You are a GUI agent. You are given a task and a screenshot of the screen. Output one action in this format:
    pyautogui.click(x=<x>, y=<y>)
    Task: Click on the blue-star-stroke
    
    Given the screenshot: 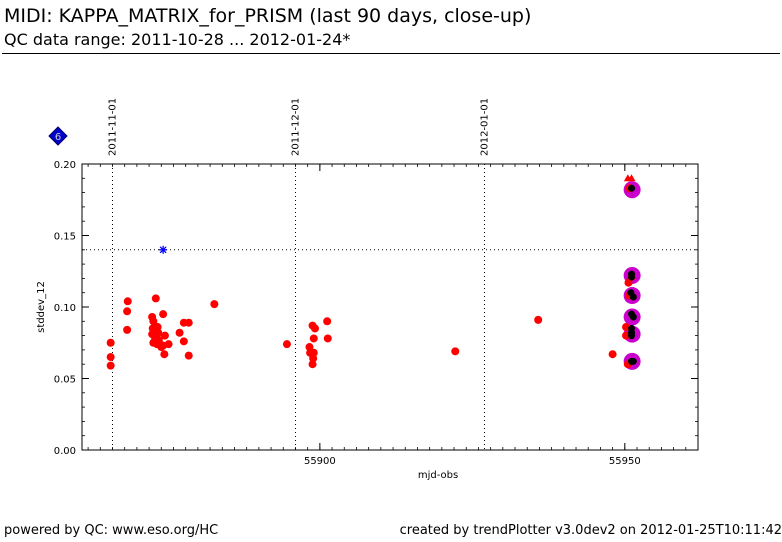 What is the action you would take?
    pyautogui.click(x=163, y=250)
    